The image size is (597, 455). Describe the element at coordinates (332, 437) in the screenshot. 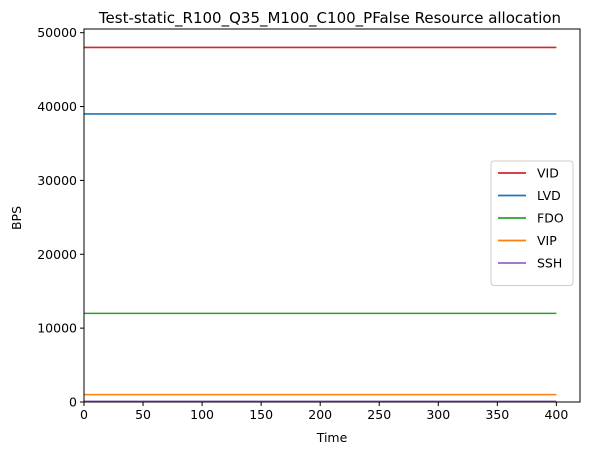

I see `x-axis-label: Time` at that location.